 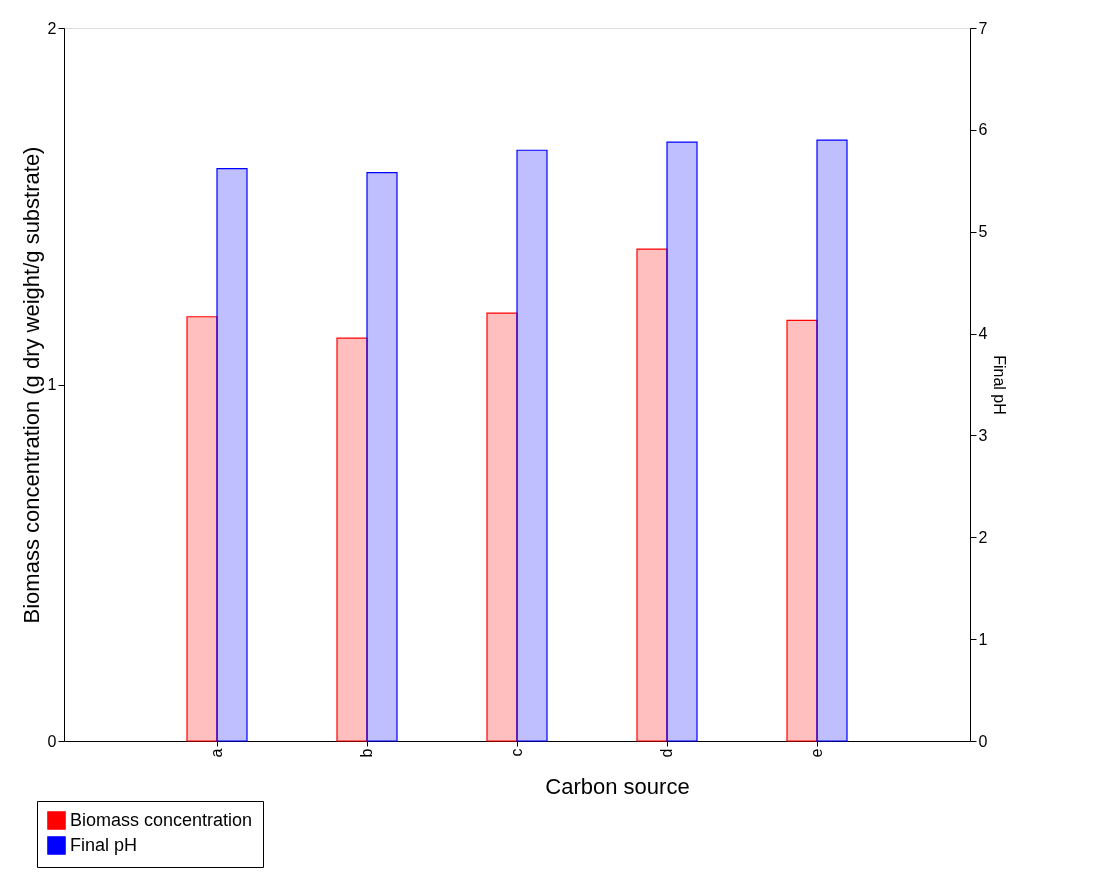 What do you see at coordinates (983, 741) in the screenshot?
I see `y2-tick-label: 0` at bounding box center [983, 741].